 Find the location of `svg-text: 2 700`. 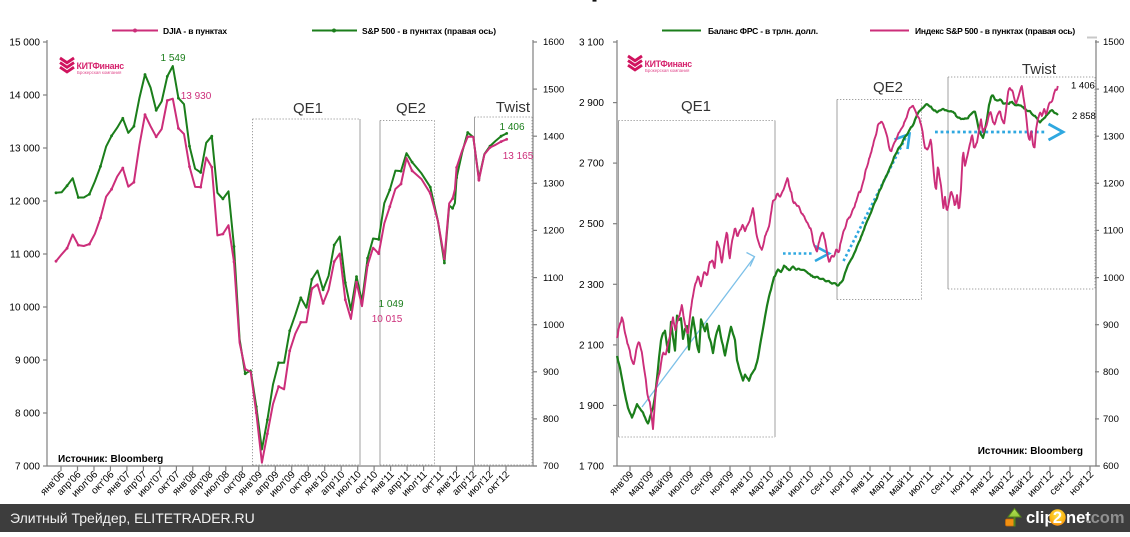

svg-text: 2 700 is located at coordinates (591, 164).